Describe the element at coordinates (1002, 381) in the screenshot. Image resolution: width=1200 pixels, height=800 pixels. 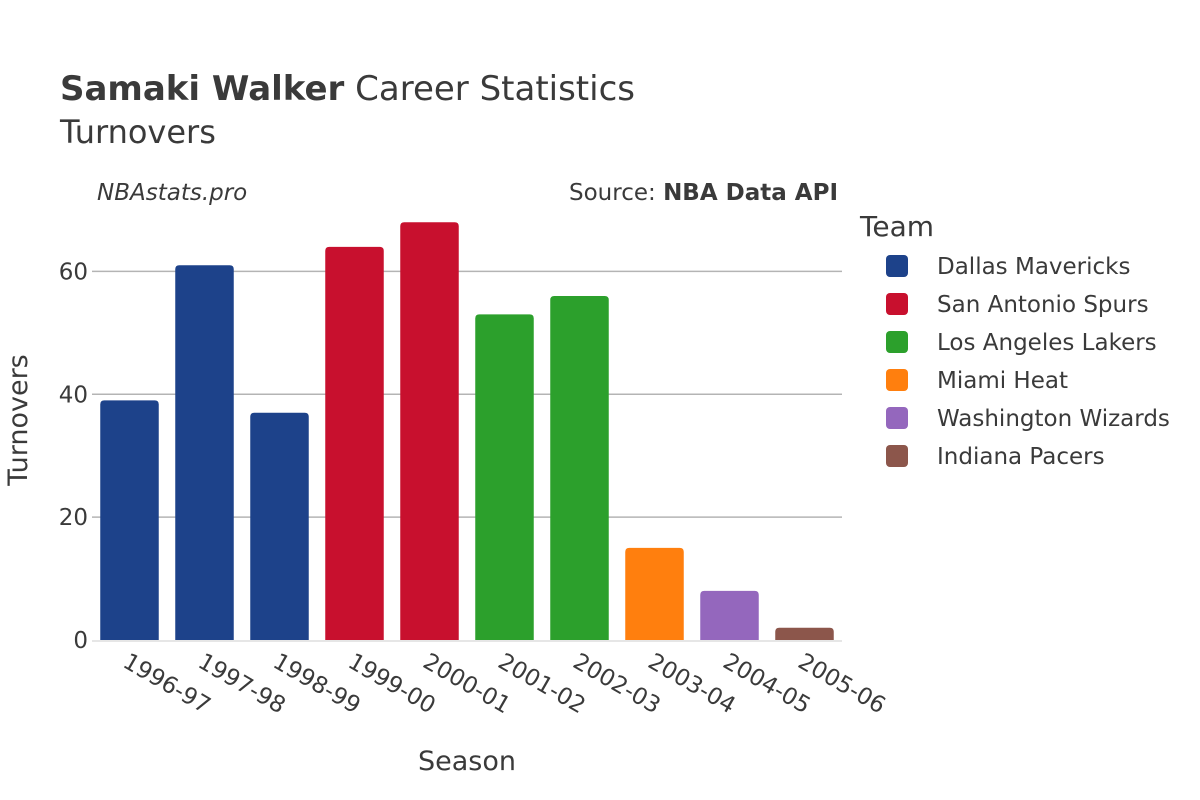
I see `legend-item-label: Miami Heat` at that location.